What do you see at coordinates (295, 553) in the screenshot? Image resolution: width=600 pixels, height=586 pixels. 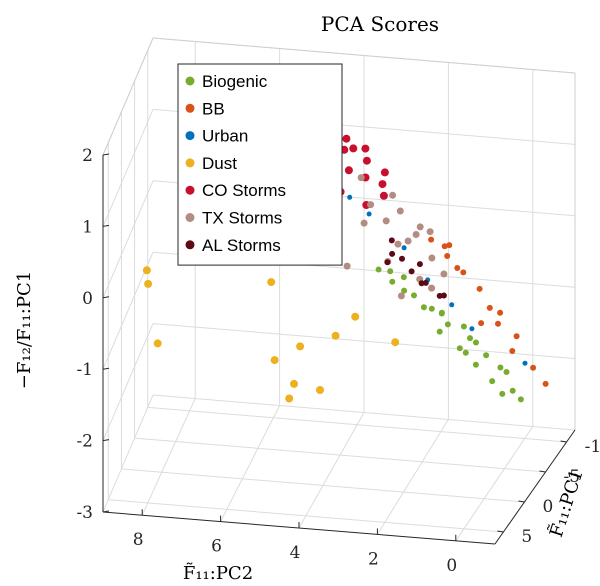 I see `x-tick-label: 4` at bounding box center [295, 553].